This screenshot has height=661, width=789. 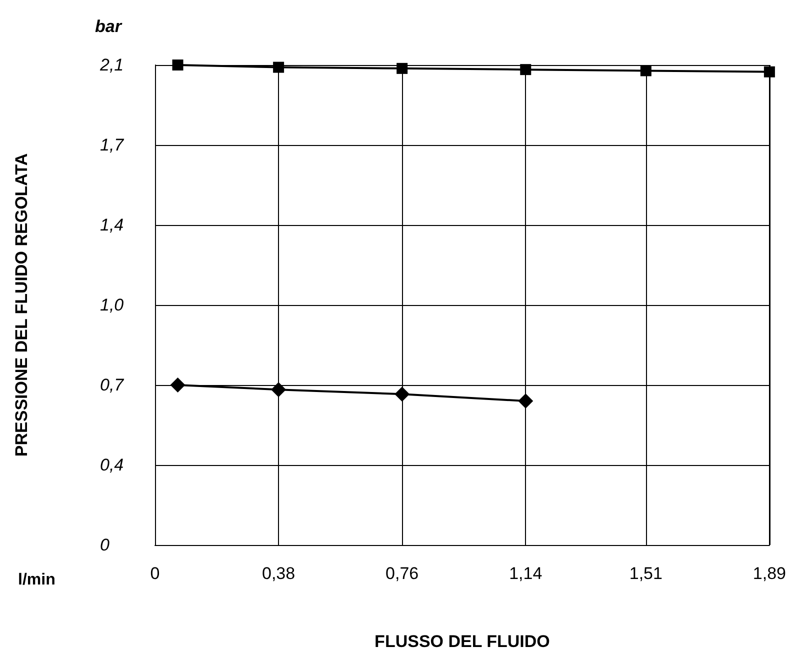 What do you see at coordinates (112, 465) in the screenshot?
I see `y-tick-label: 0,4` at bounding box center [112, 465].